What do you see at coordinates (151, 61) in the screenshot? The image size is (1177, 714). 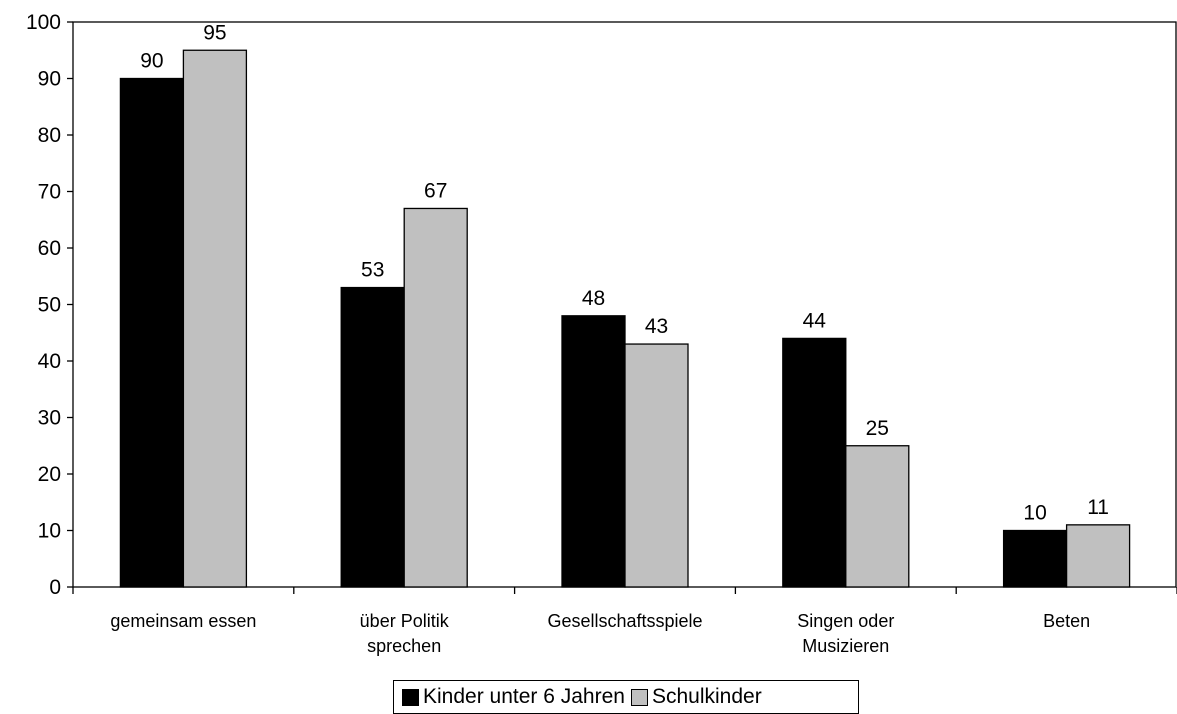 I see `data-label-series-1: 90` at bounding box center [151, 61].